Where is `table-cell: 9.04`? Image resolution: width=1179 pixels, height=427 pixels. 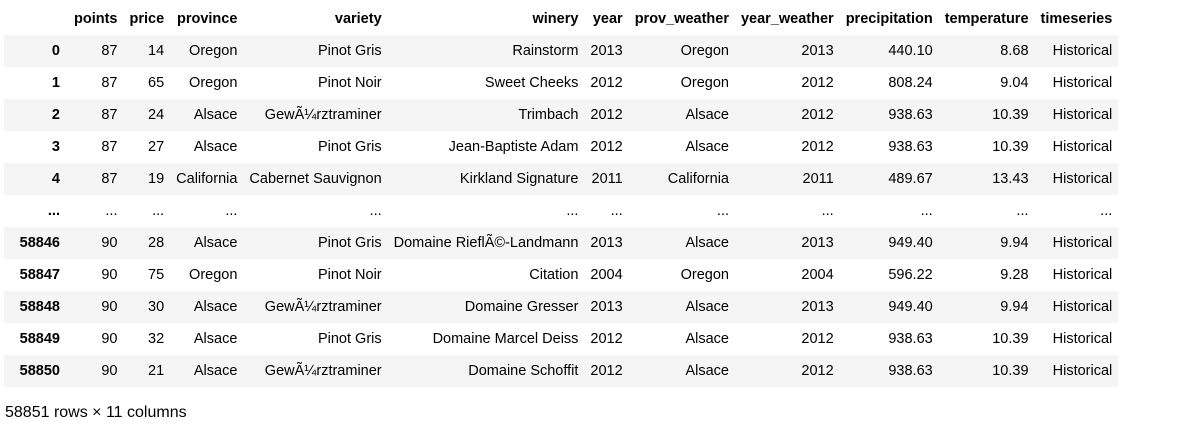 table-cell: 9.04 is located at coordinates (1014, 83).